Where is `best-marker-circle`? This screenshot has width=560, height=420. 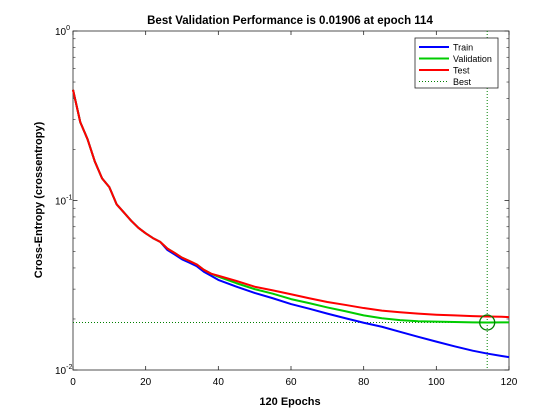 best-marker-circle is located at coordinates (487, 322).